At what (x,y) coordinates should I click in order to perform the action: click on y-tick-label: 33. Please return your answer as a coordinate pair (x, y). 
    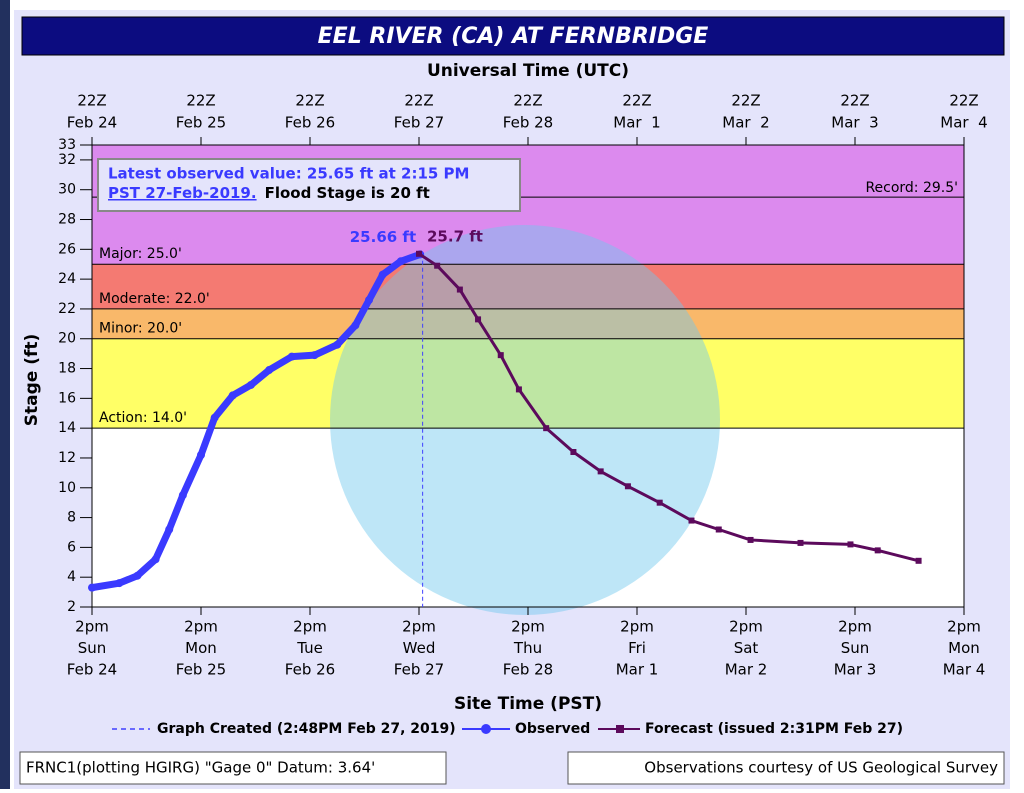
    Looking at the image, I should click on (67, 145).